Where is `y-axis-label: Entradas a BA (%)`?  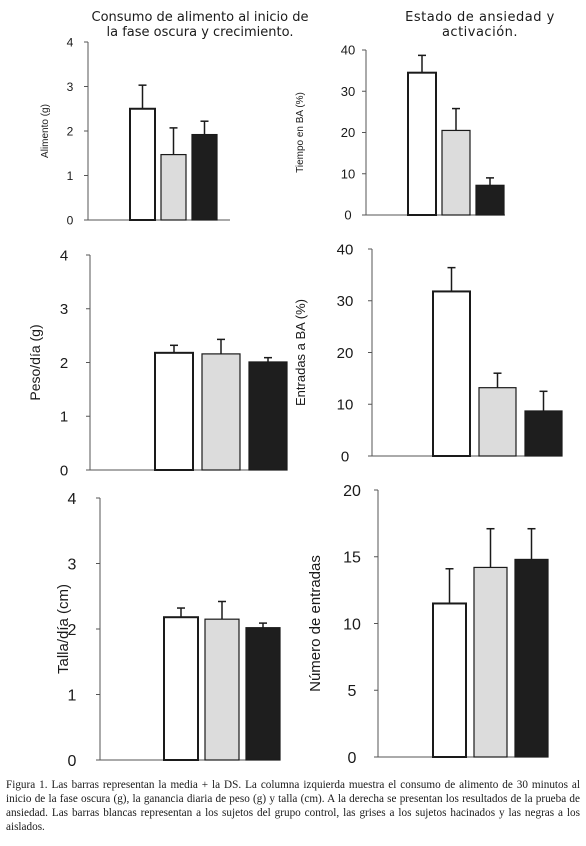
y-axis-label: Entradas a BA (%) is located at coordinates (300, 352).